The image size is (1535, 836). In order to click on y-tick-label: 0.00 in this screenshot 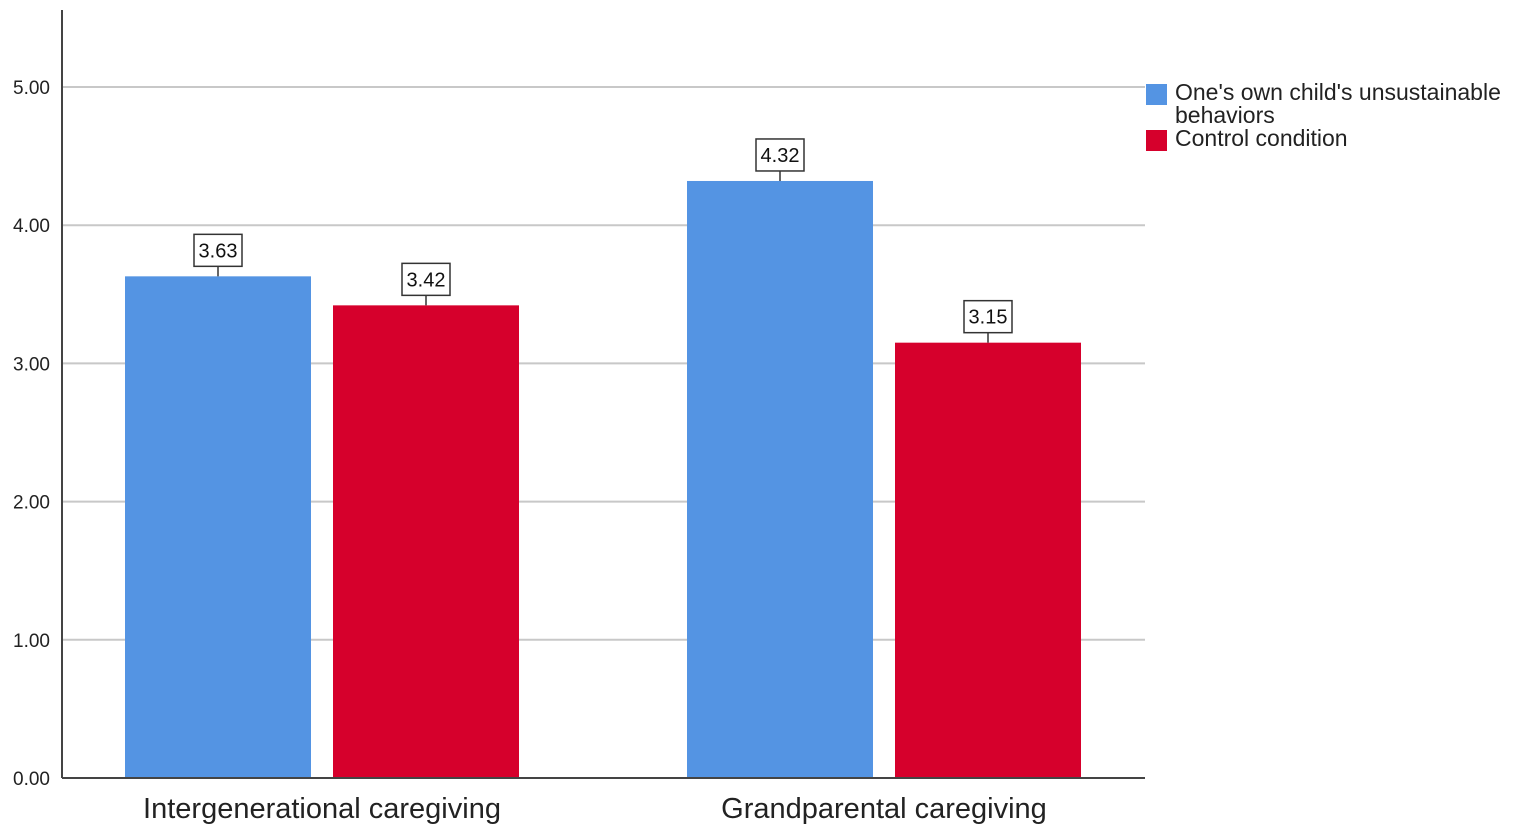, I will do `click(31, 779)`.